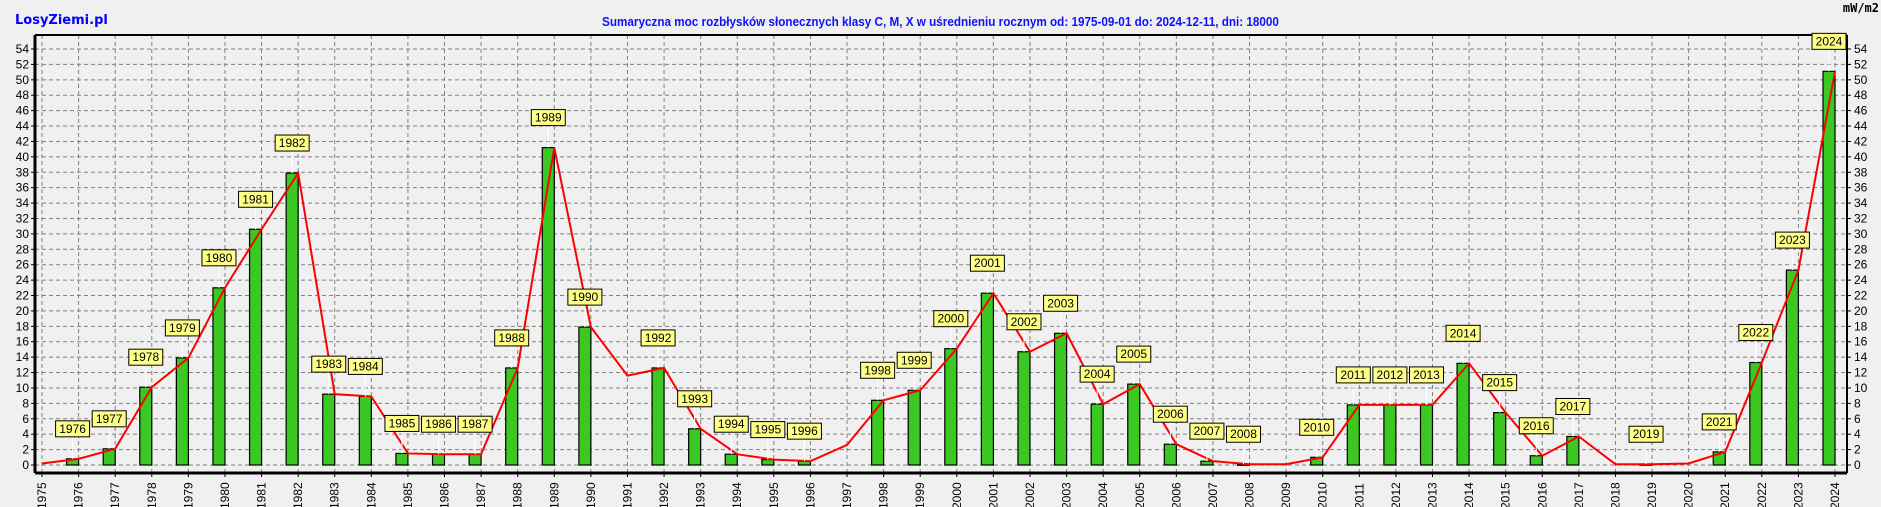  What do you see at coordinates (950, 319) in the screenshot?
I see `bar-label: 2000` at bounding box center [950, 319].